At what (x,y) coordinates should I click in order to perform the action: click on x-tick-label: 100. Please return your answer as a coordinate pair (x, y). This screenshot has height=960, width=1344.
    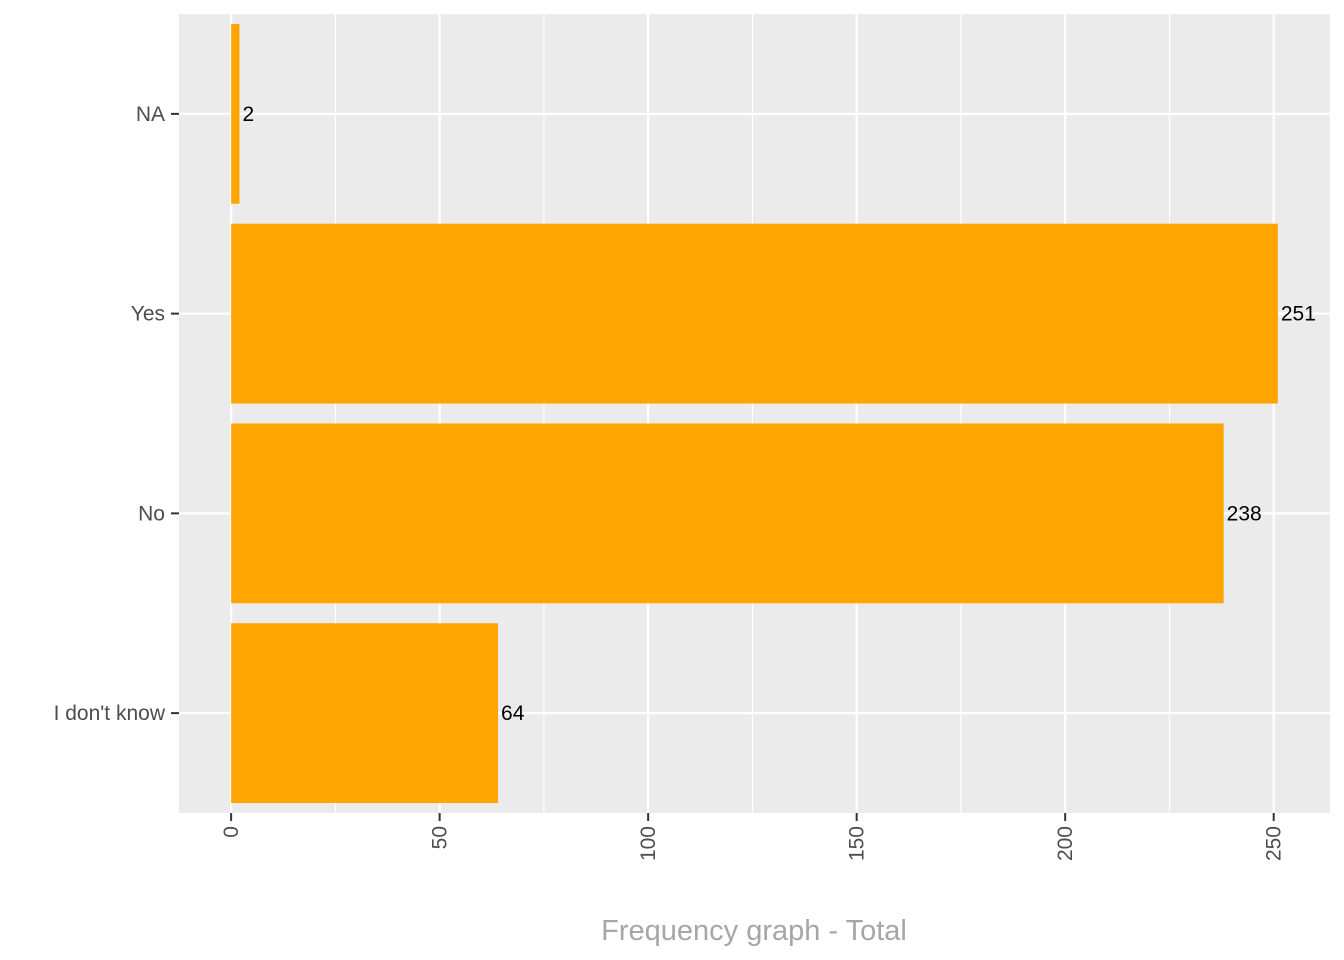
    Looking at the image, I should click on (648, 843).